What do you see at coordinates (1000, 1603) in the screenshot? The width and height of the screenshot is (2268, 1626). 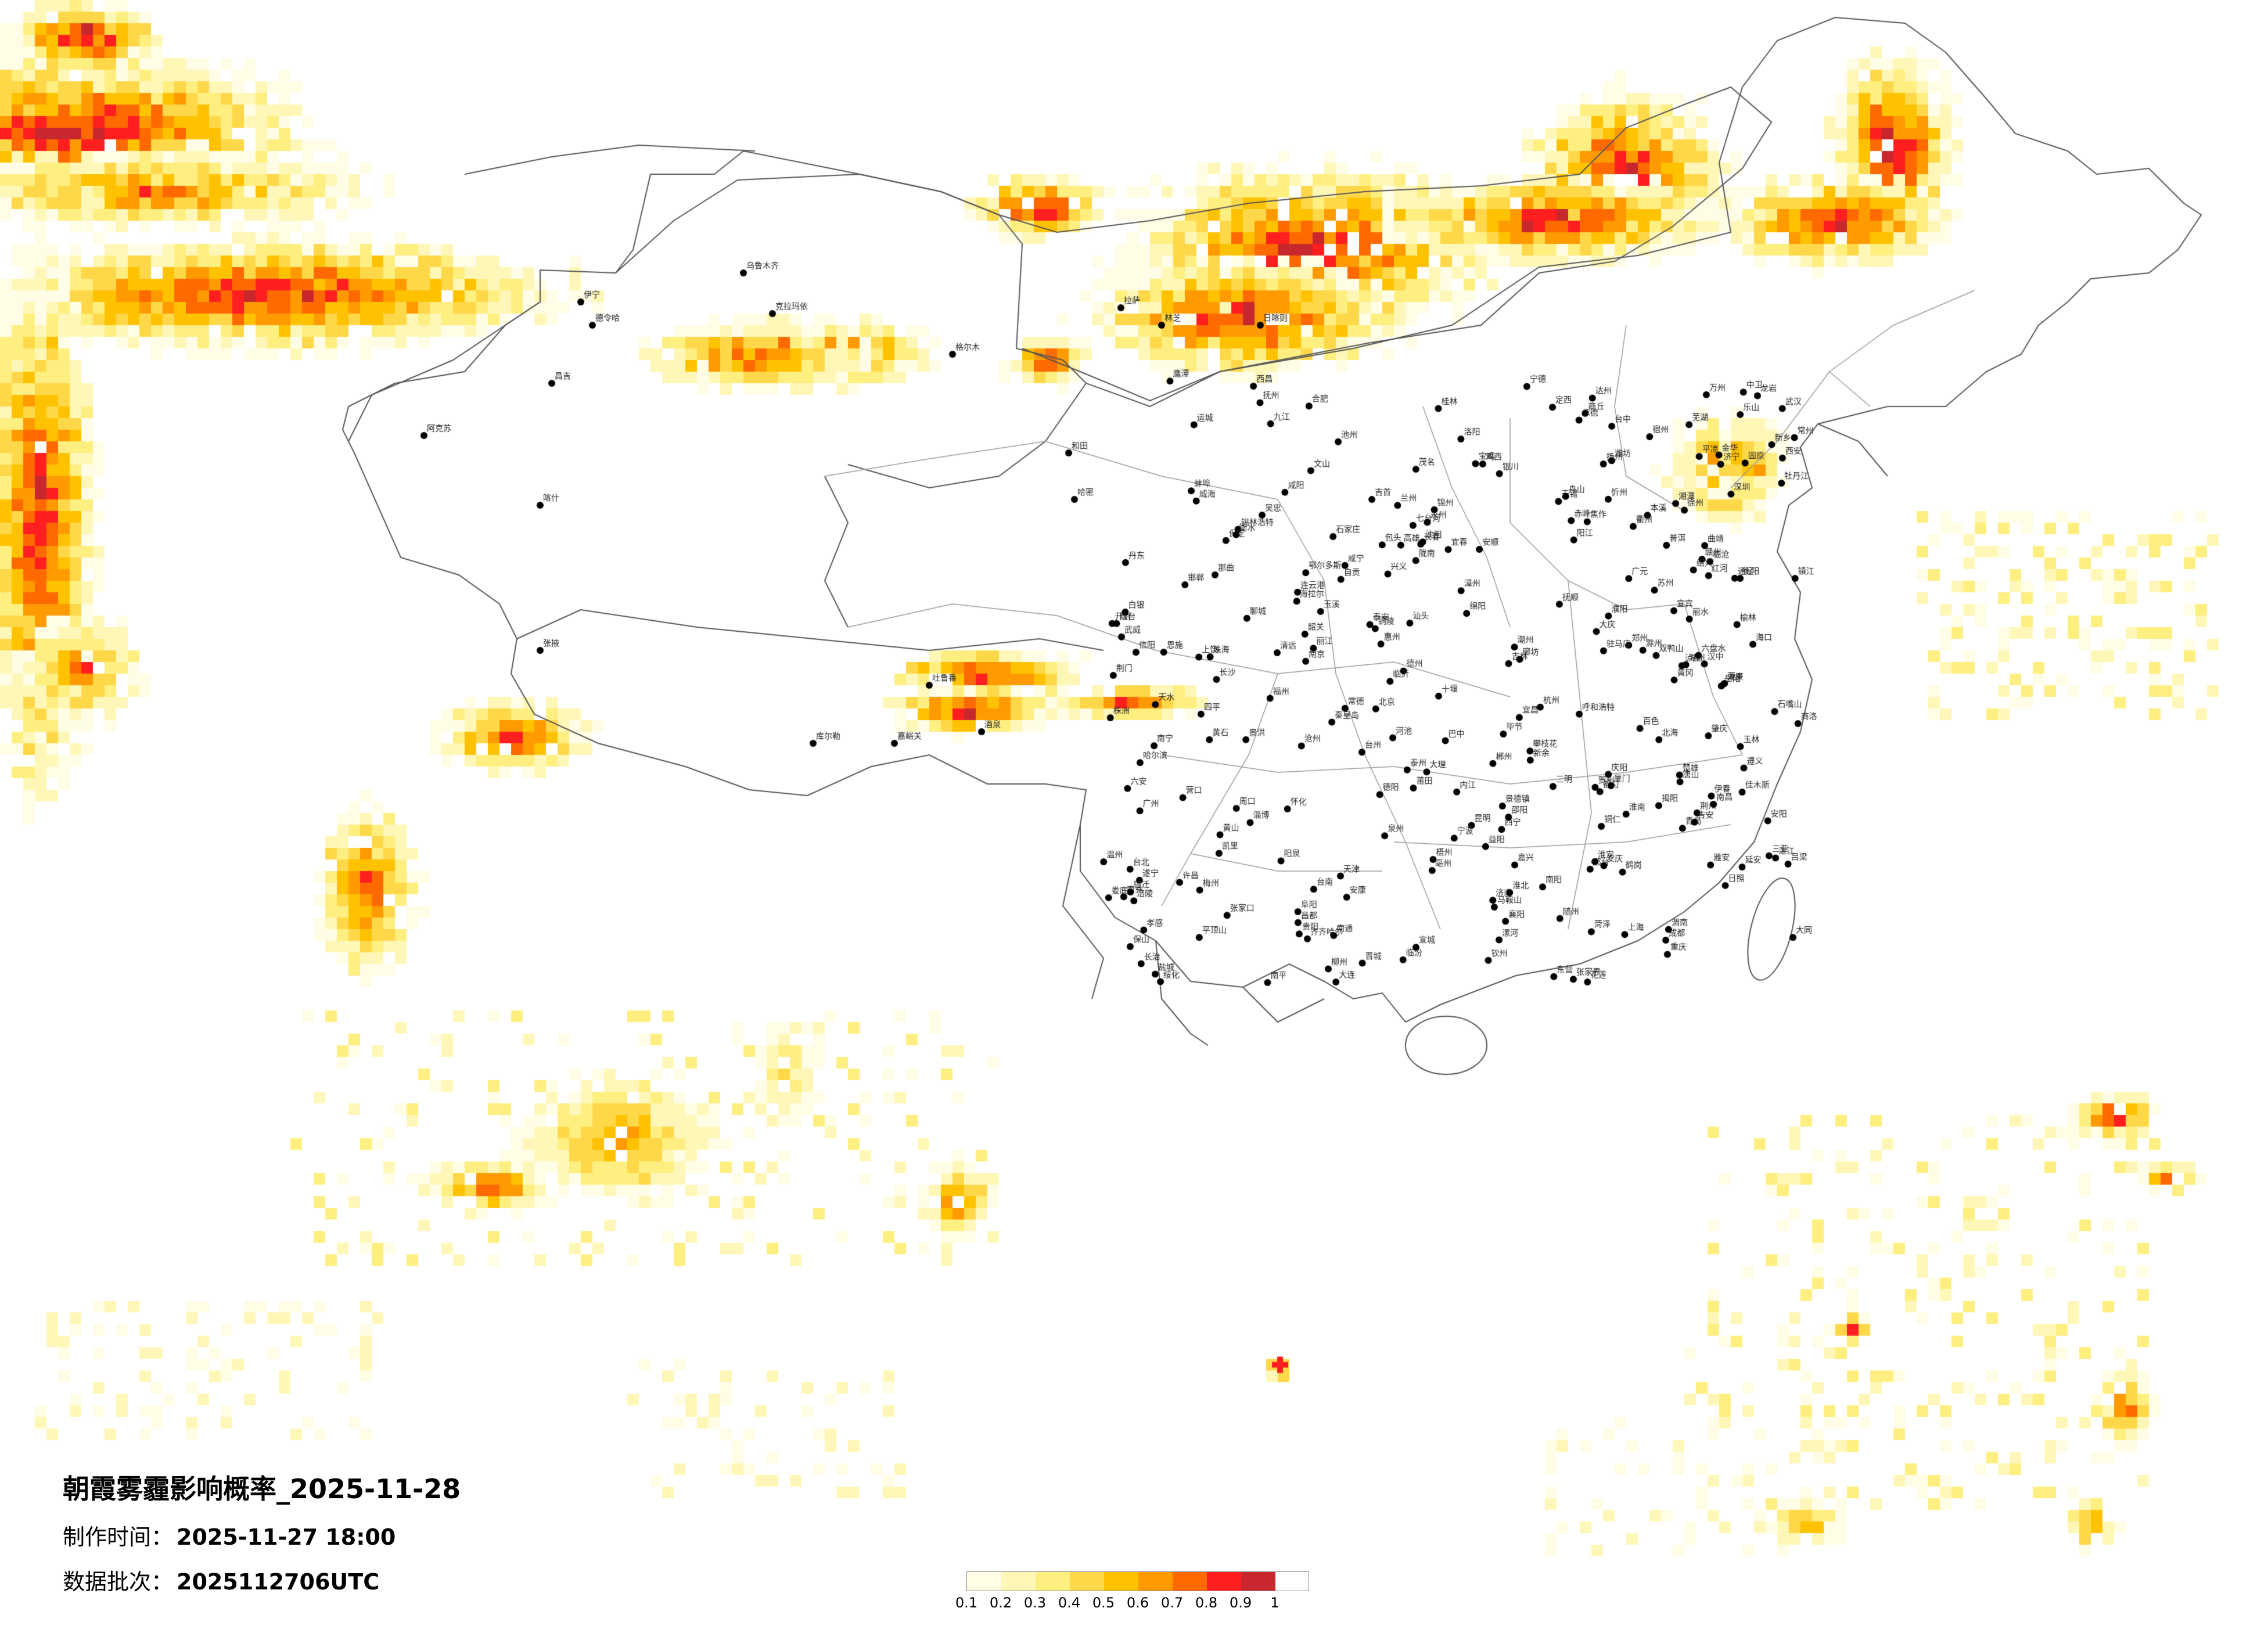 I see `legend-tick-label: 0.2` at bounding box center [1000, 1603].